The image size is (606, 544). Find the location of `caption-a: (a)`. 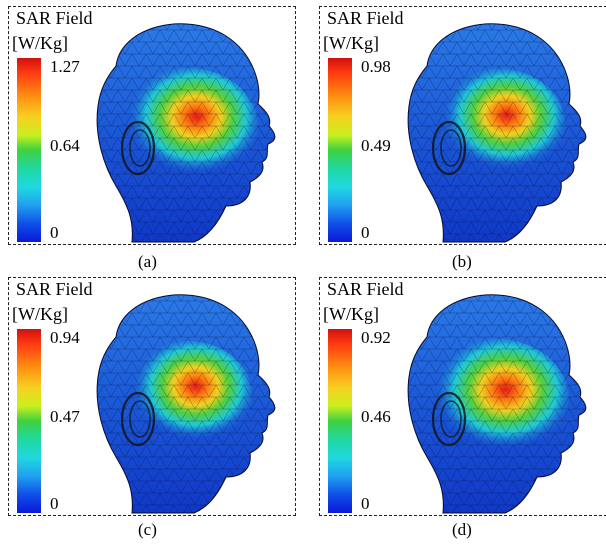

caption-a: (a) is located at coordinates (147, 261).